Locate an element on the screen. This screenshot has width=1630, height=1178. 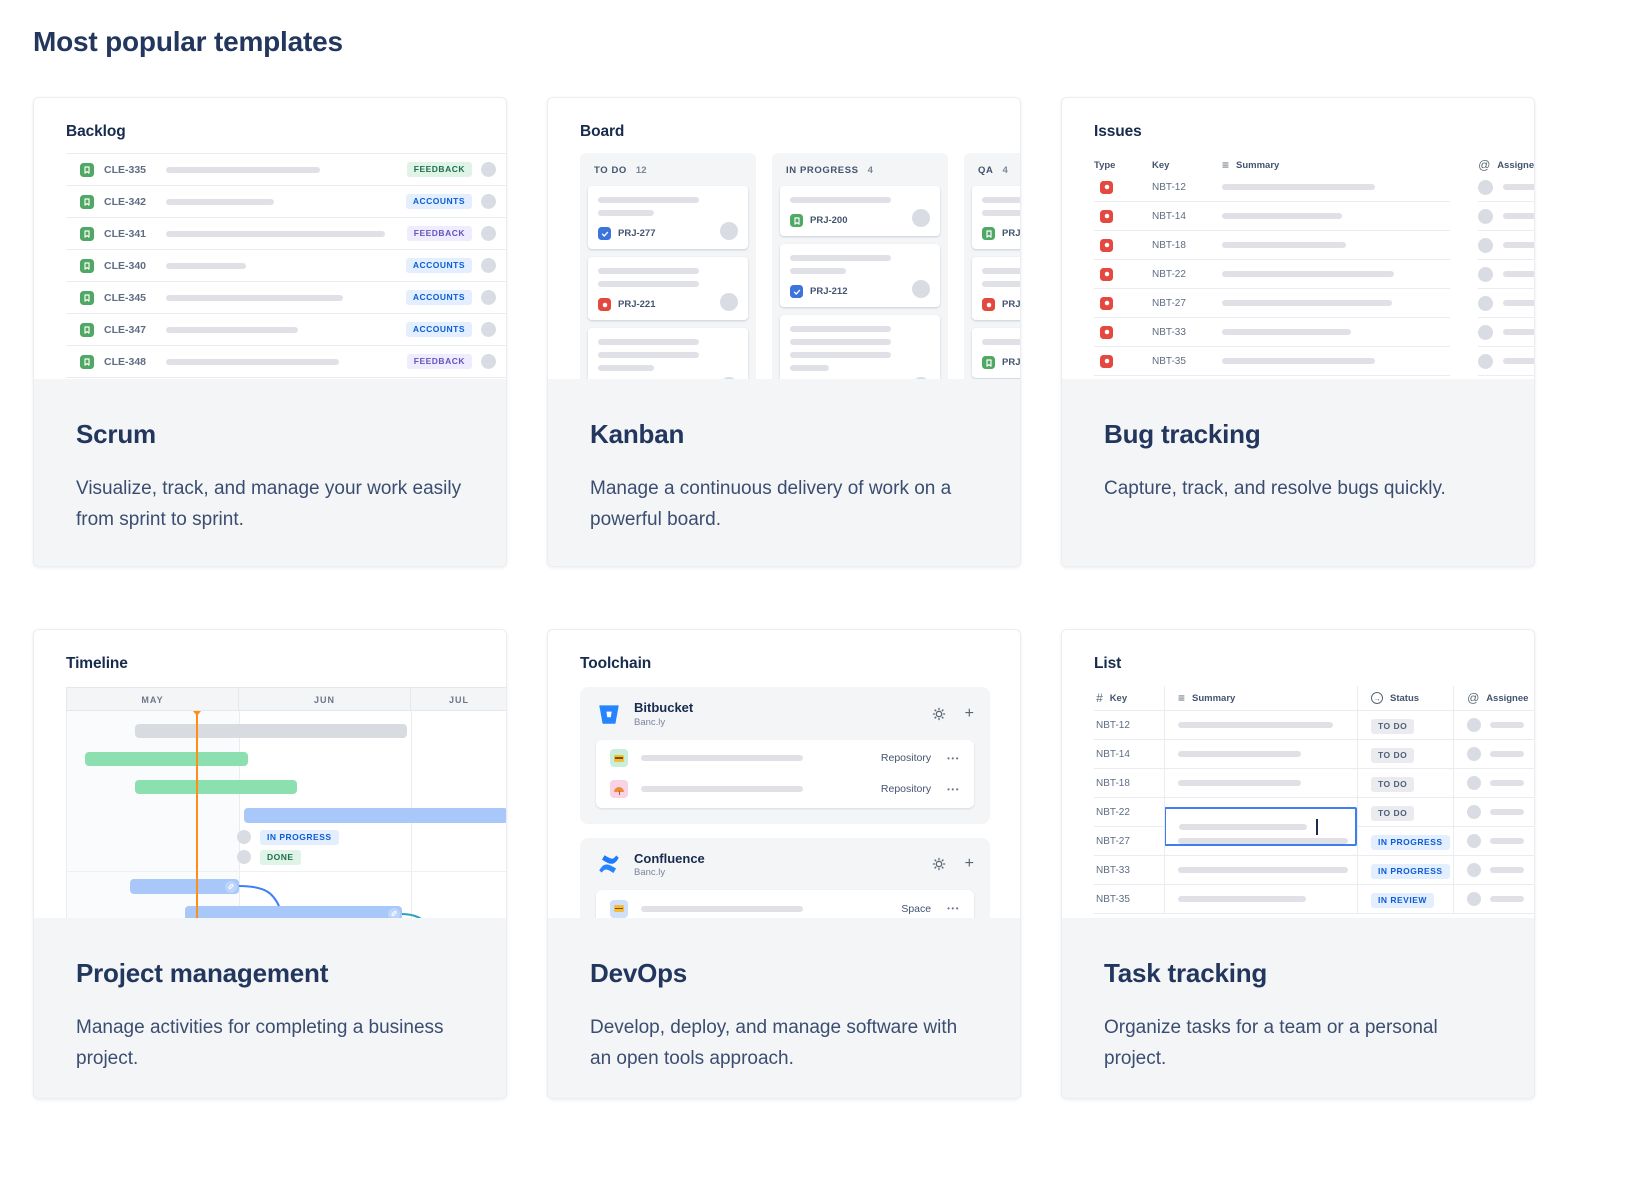
backlog-row: CLE-342 ACCOUNTS is located at coordinates (286, 202).